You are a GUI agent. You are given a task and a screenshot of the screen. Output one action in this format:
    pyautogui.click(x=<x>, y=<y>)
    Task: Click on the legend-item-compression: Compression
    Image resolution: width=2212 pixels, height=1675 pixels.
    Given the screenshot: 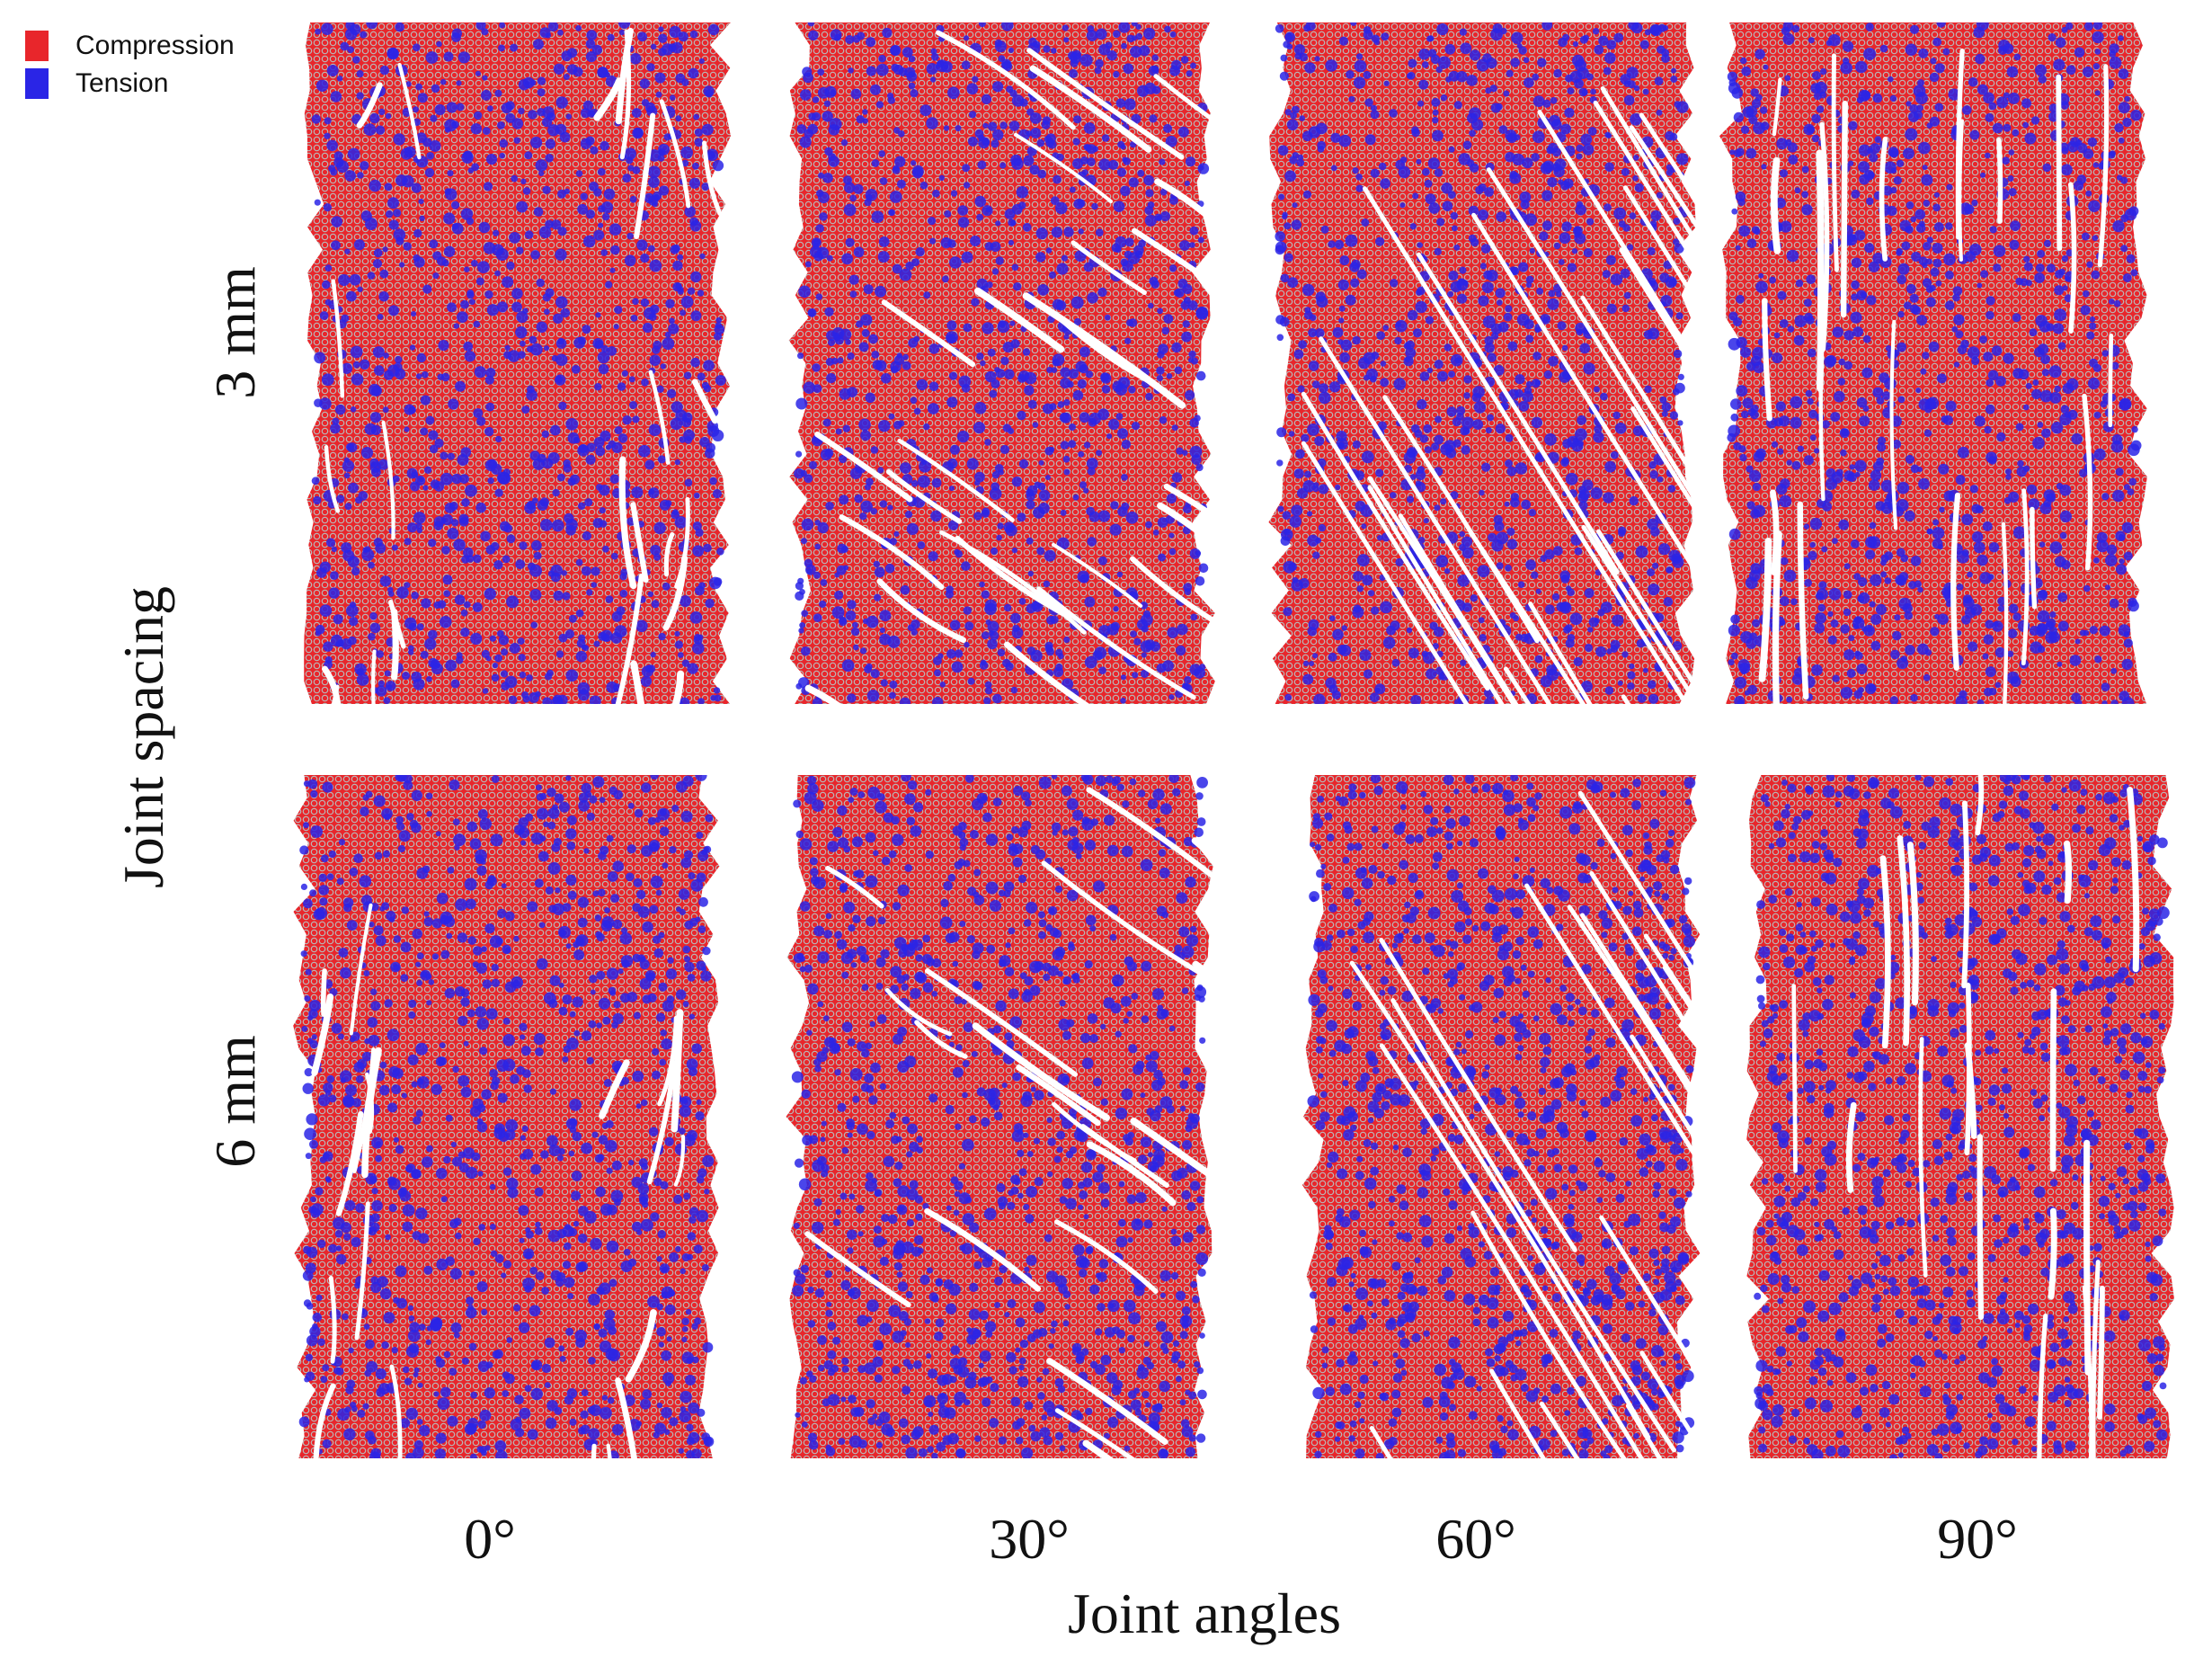 What is the action you would take?
    pyautogui.click(x=130, y=46)
    